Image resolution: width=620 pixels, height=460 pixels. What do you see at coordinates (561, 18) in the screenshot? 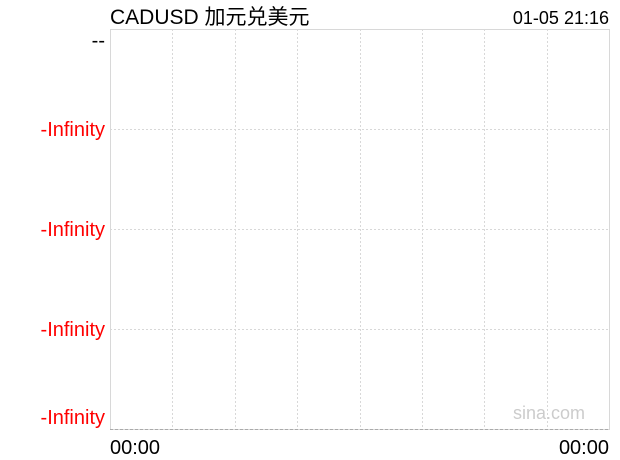
I see `chart-timestamp: 01-05 21:16` at bounding box center [561, 18].